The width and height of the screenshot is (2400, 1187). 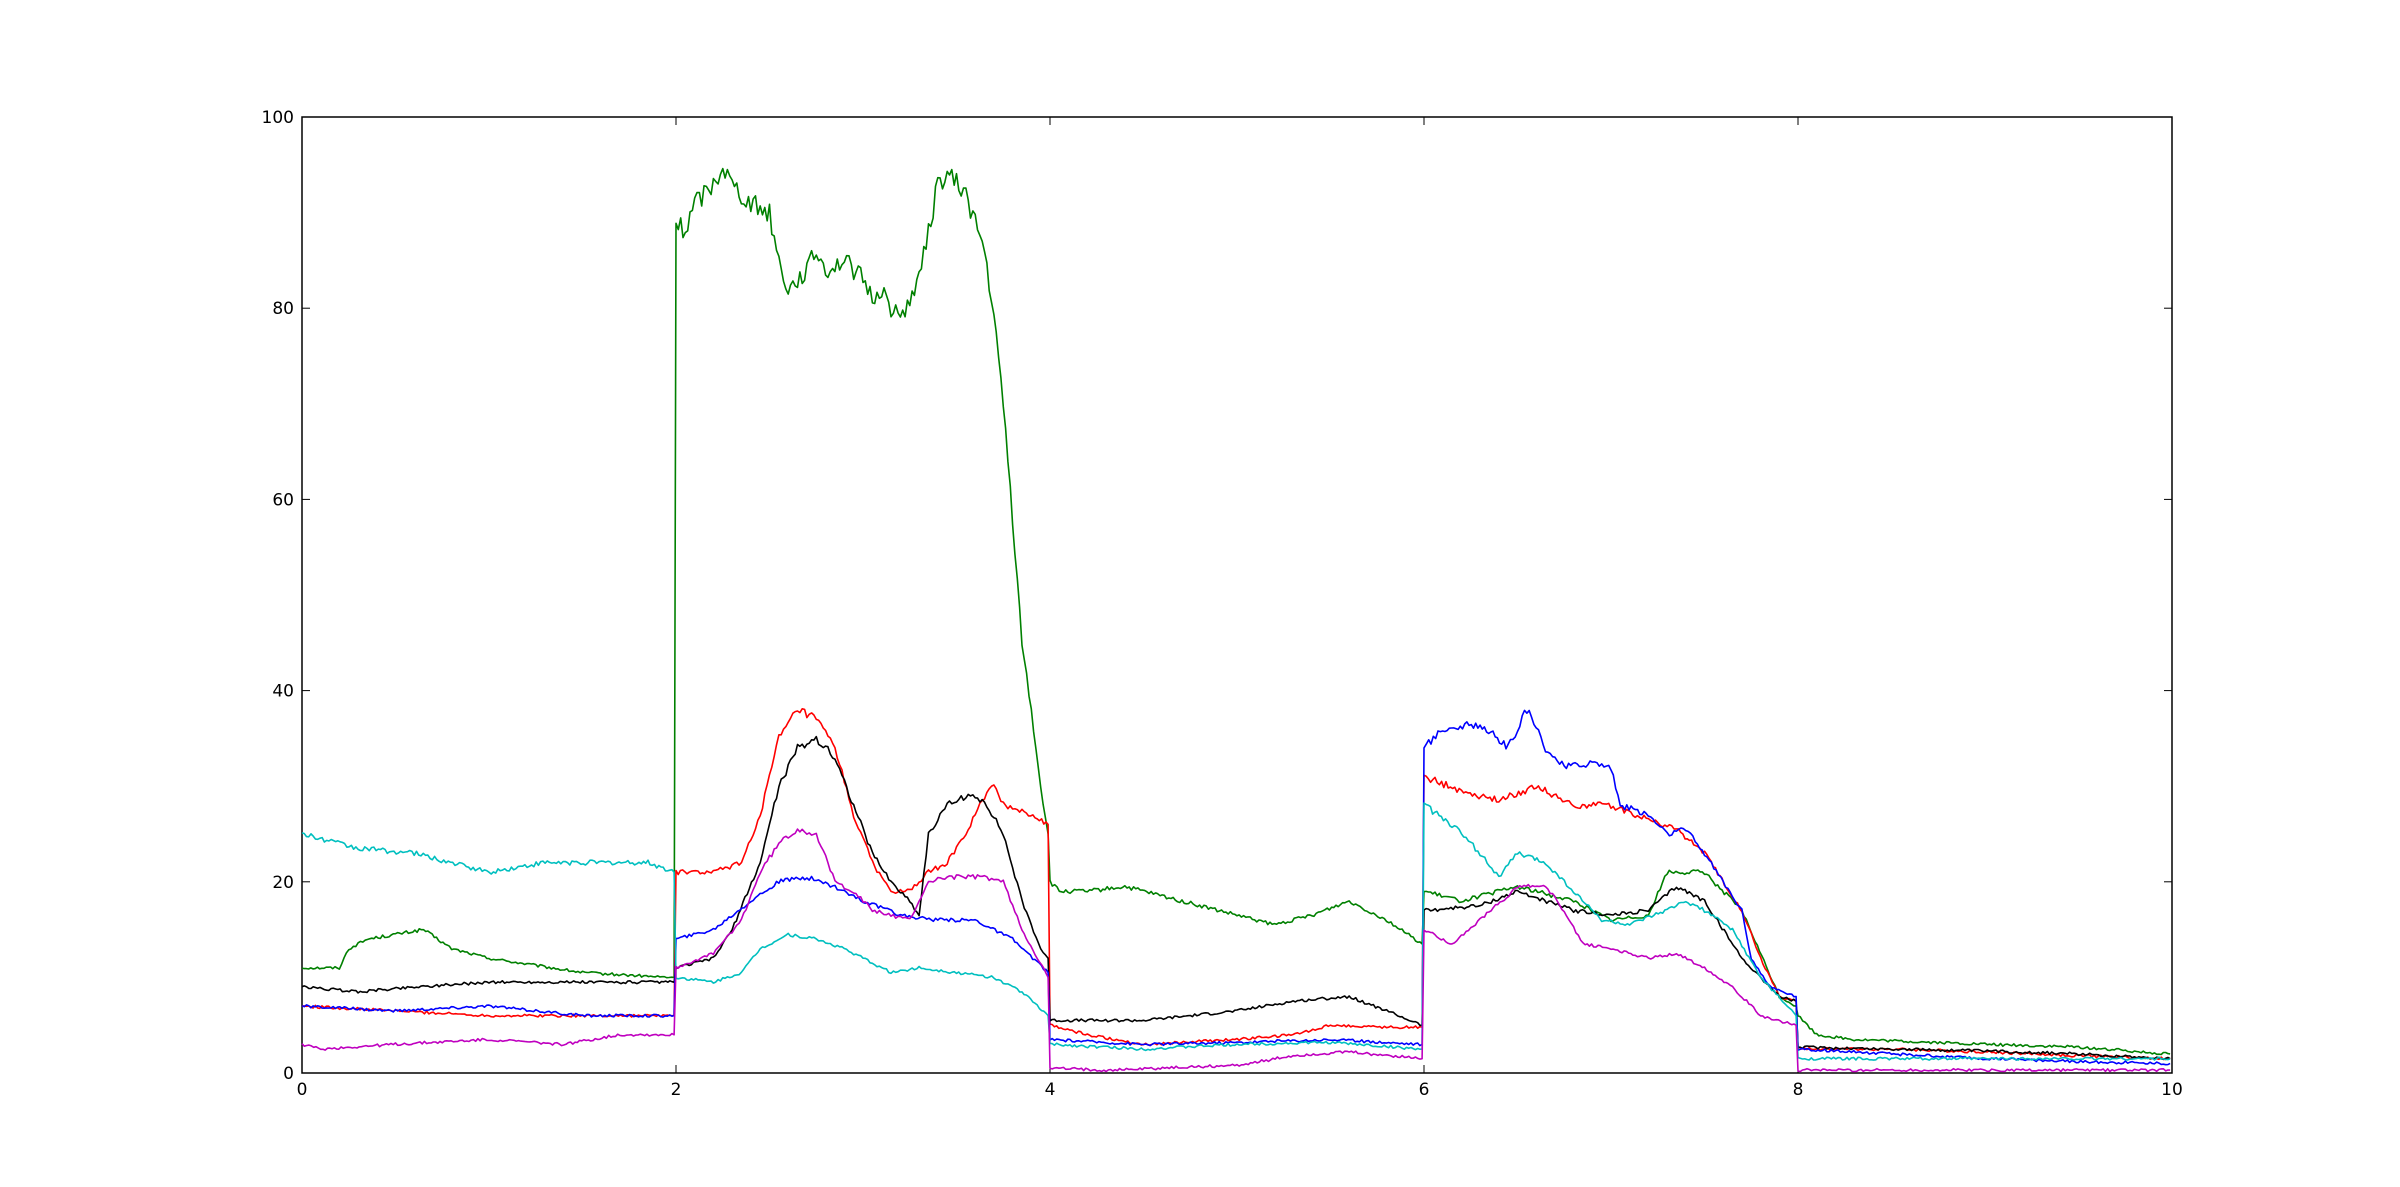 What do you see at coordinates (302, 1090) in the screenshot?
I see `x-tick-label: 0` at bounding box center [302, 1090].